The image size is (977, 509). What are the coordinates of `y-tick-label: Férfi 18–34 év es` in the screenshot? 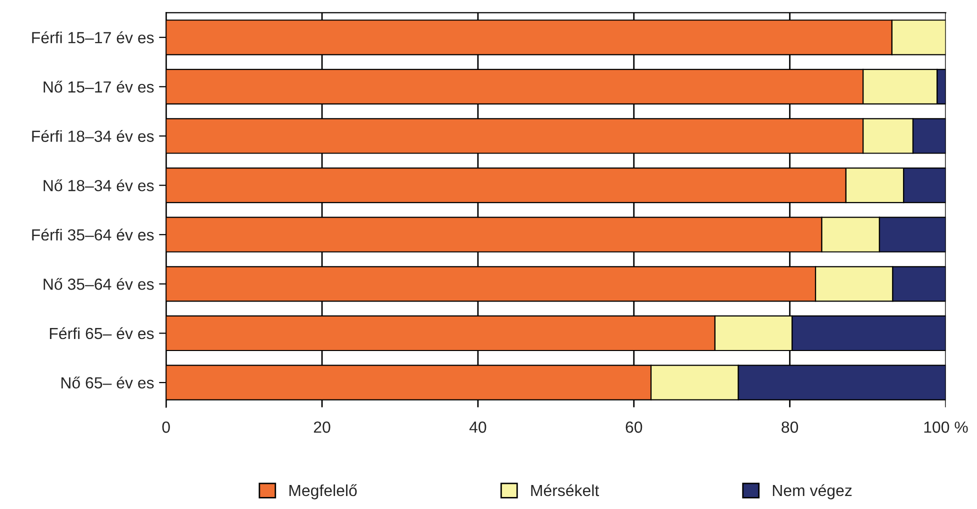 It's located at (93, 136).